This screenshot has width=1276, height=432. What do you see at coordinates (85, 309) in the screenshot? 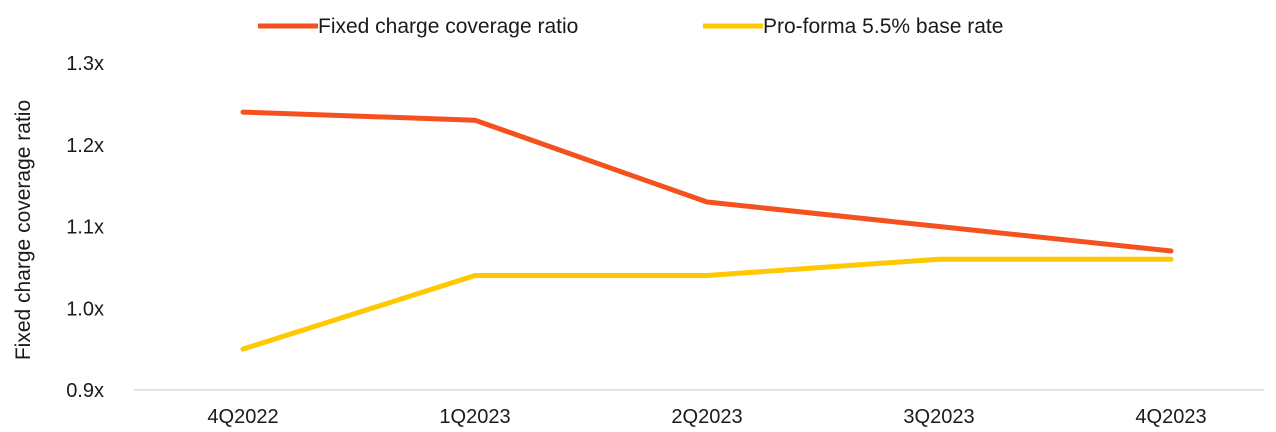
I see `y-tick-label: 1.0x` at bounding box center [85, 309].